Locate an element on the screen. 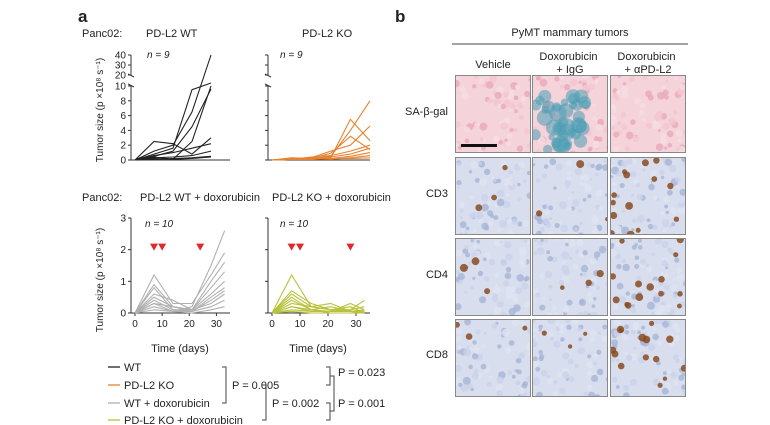  stat-p2: P = 0.002 is located at coordinates (295, 404).